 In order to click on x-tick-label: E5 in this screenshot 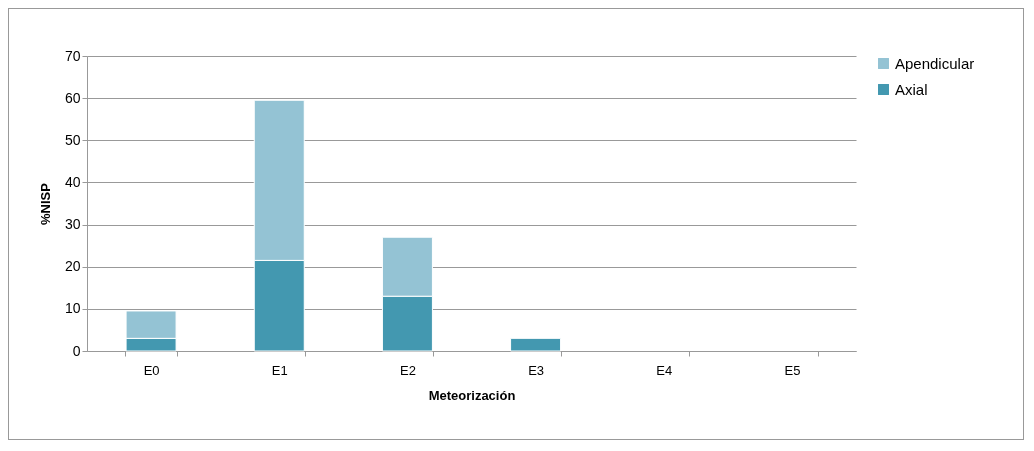, I will do `click(792, 370)`.